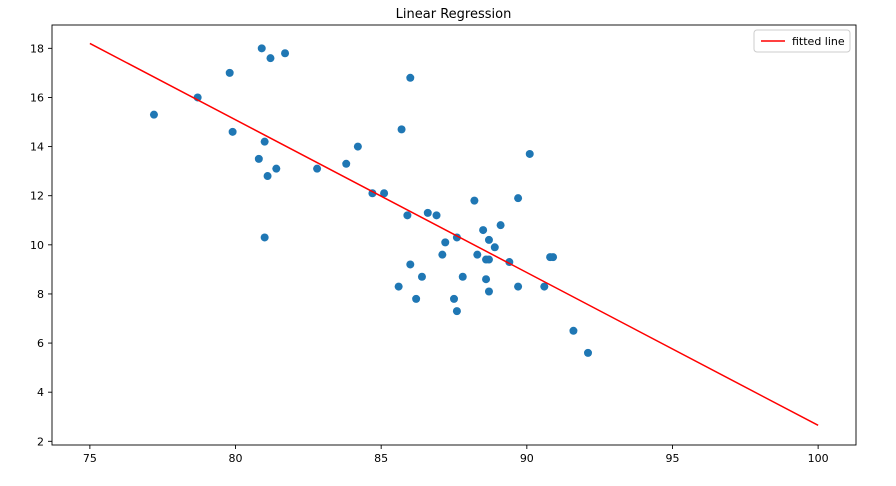 This screenshot has width=896, height=486. I want to click on y-tick-label: 6, so click(40, 343).